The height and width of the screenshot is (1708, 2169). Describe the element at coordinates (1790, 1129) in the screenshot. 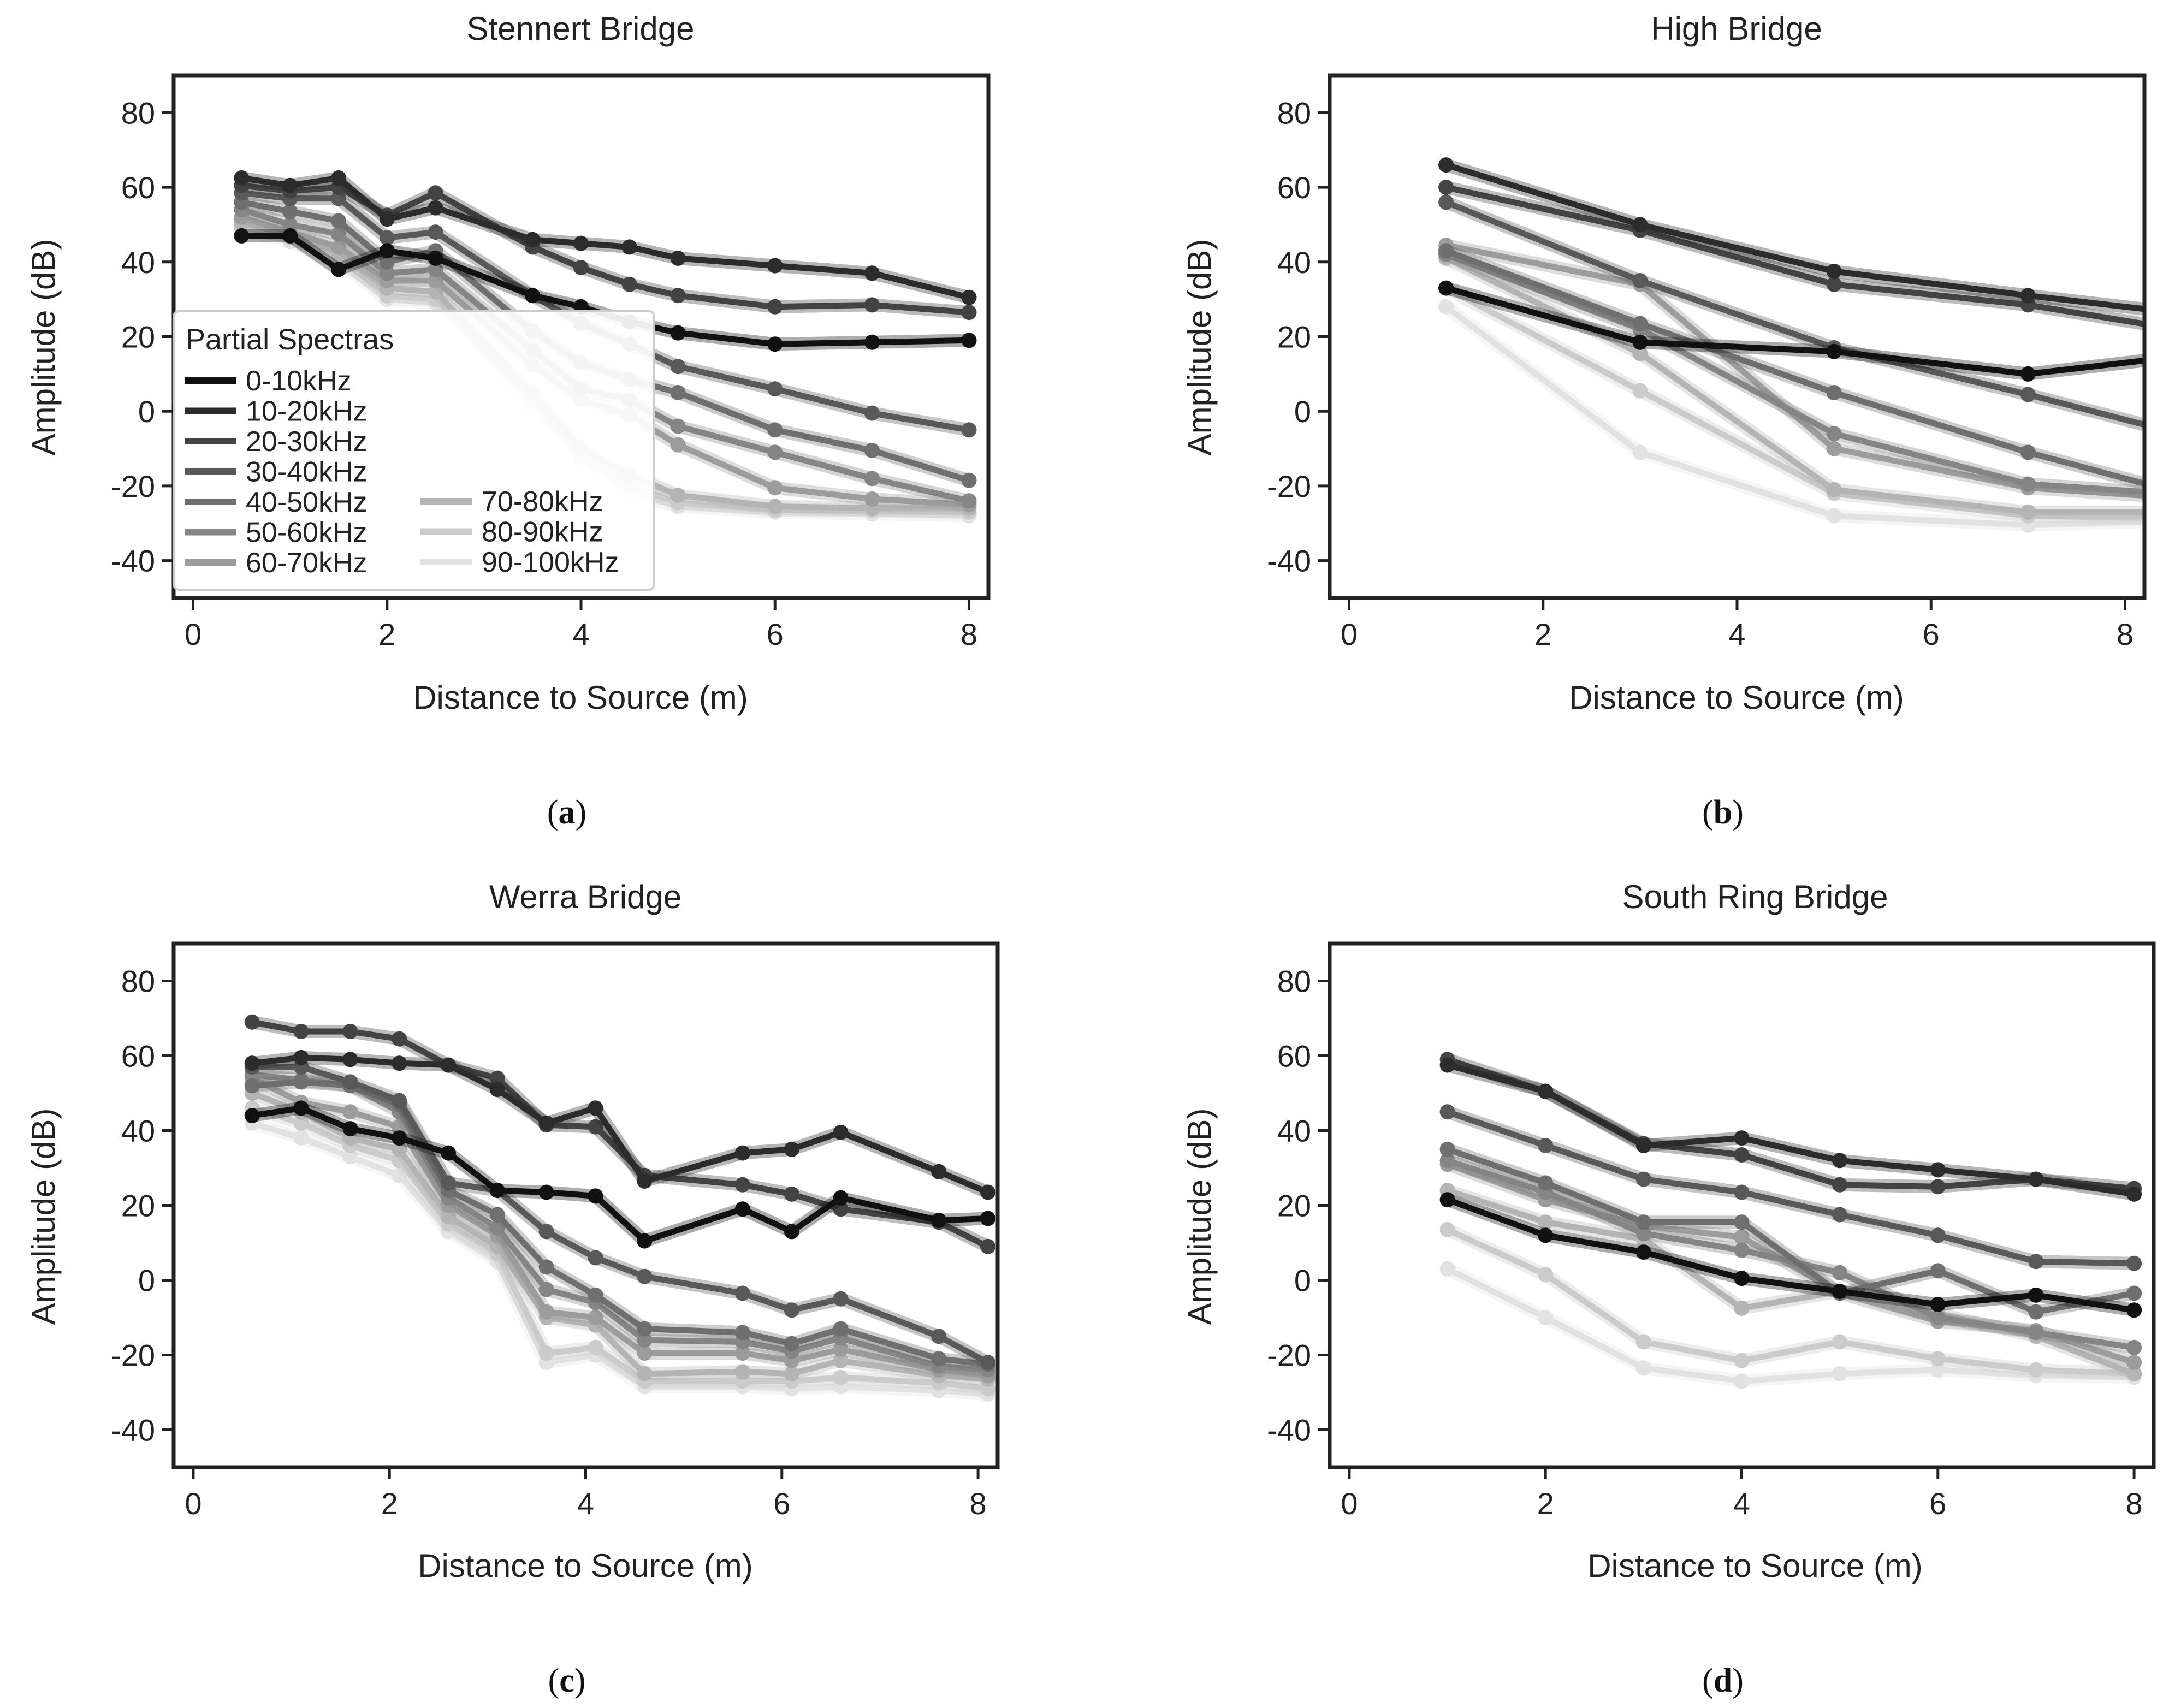

I see `series-10-20kHz` at that location.